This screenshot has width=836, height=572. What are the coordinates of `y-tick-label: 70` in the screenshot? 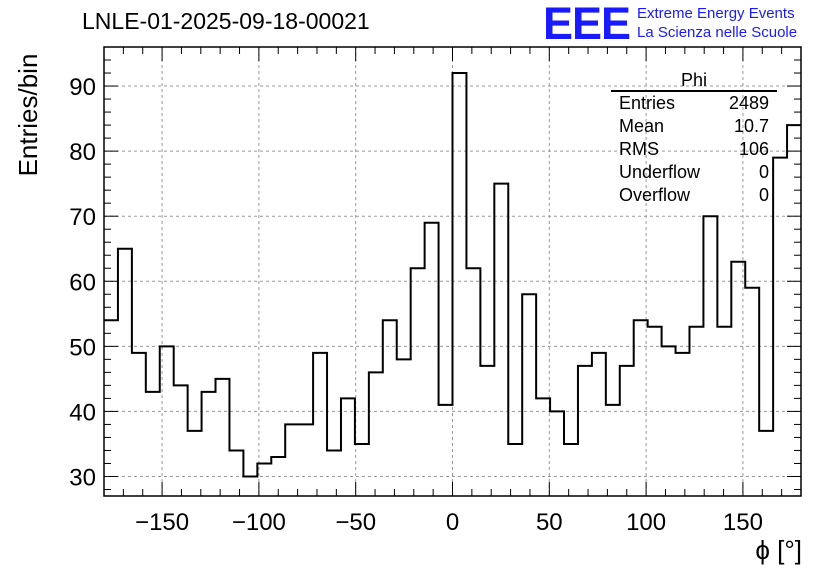 It's located at (82, 217).